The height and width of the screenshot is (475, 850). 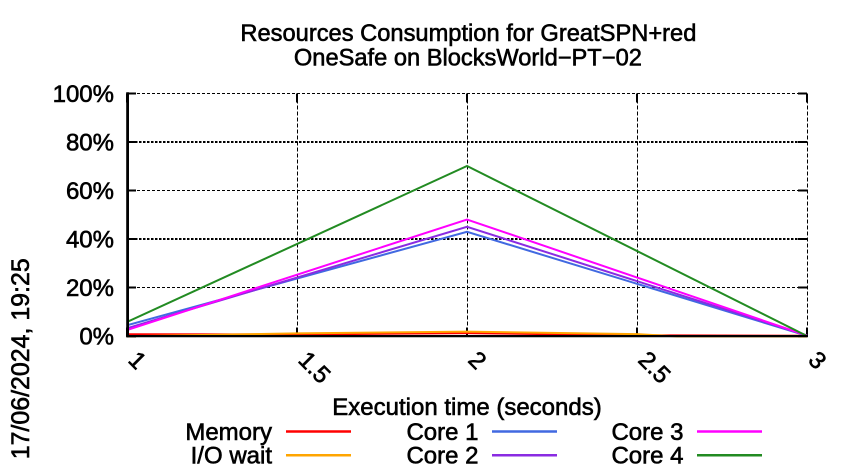 What do you see at coordinates (21, 358) in the screenshot?
I see `svg-text: 17/06/2024, 19:25` at bounding box center [21, 358].